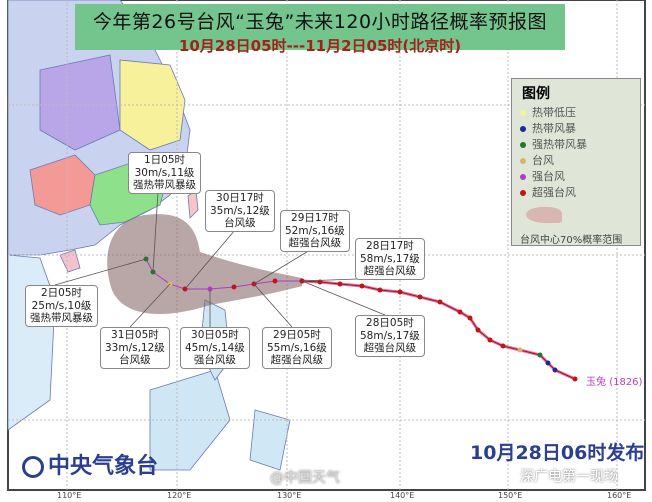 The height and width of the screenshot is (502, 652). What do you see at coordinates (179, 495) in the screenshot?
I see `axis-tick-label: 120°E` at bounding box center [179, 495].